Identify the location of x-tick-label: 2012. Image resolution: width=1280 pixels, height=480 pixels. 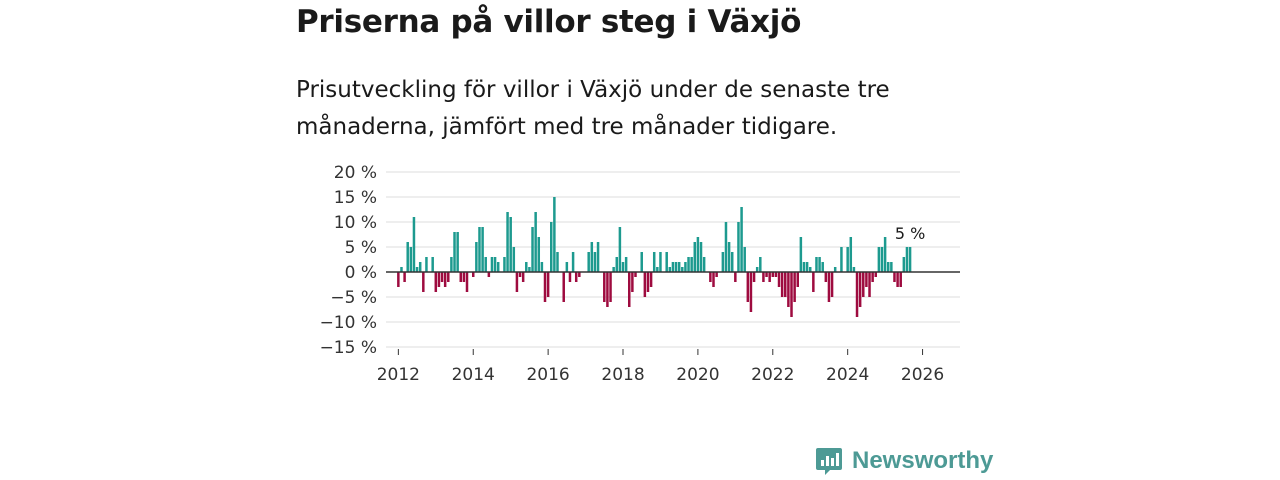
(398, 375).